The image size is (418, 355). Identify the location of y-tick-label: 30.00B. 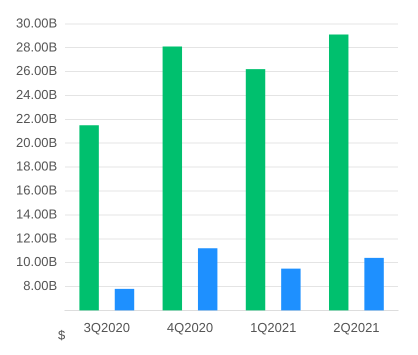
(37, 22).